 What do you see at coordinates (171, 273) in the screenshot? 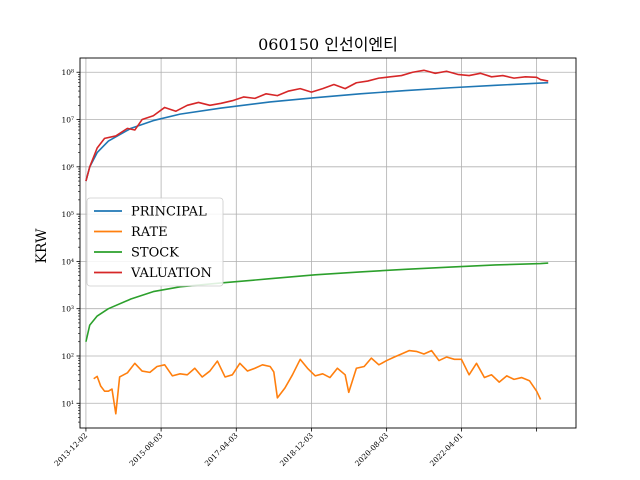
I see `legend-label-valuation: VALUATION` at bounding box center [171, 273].